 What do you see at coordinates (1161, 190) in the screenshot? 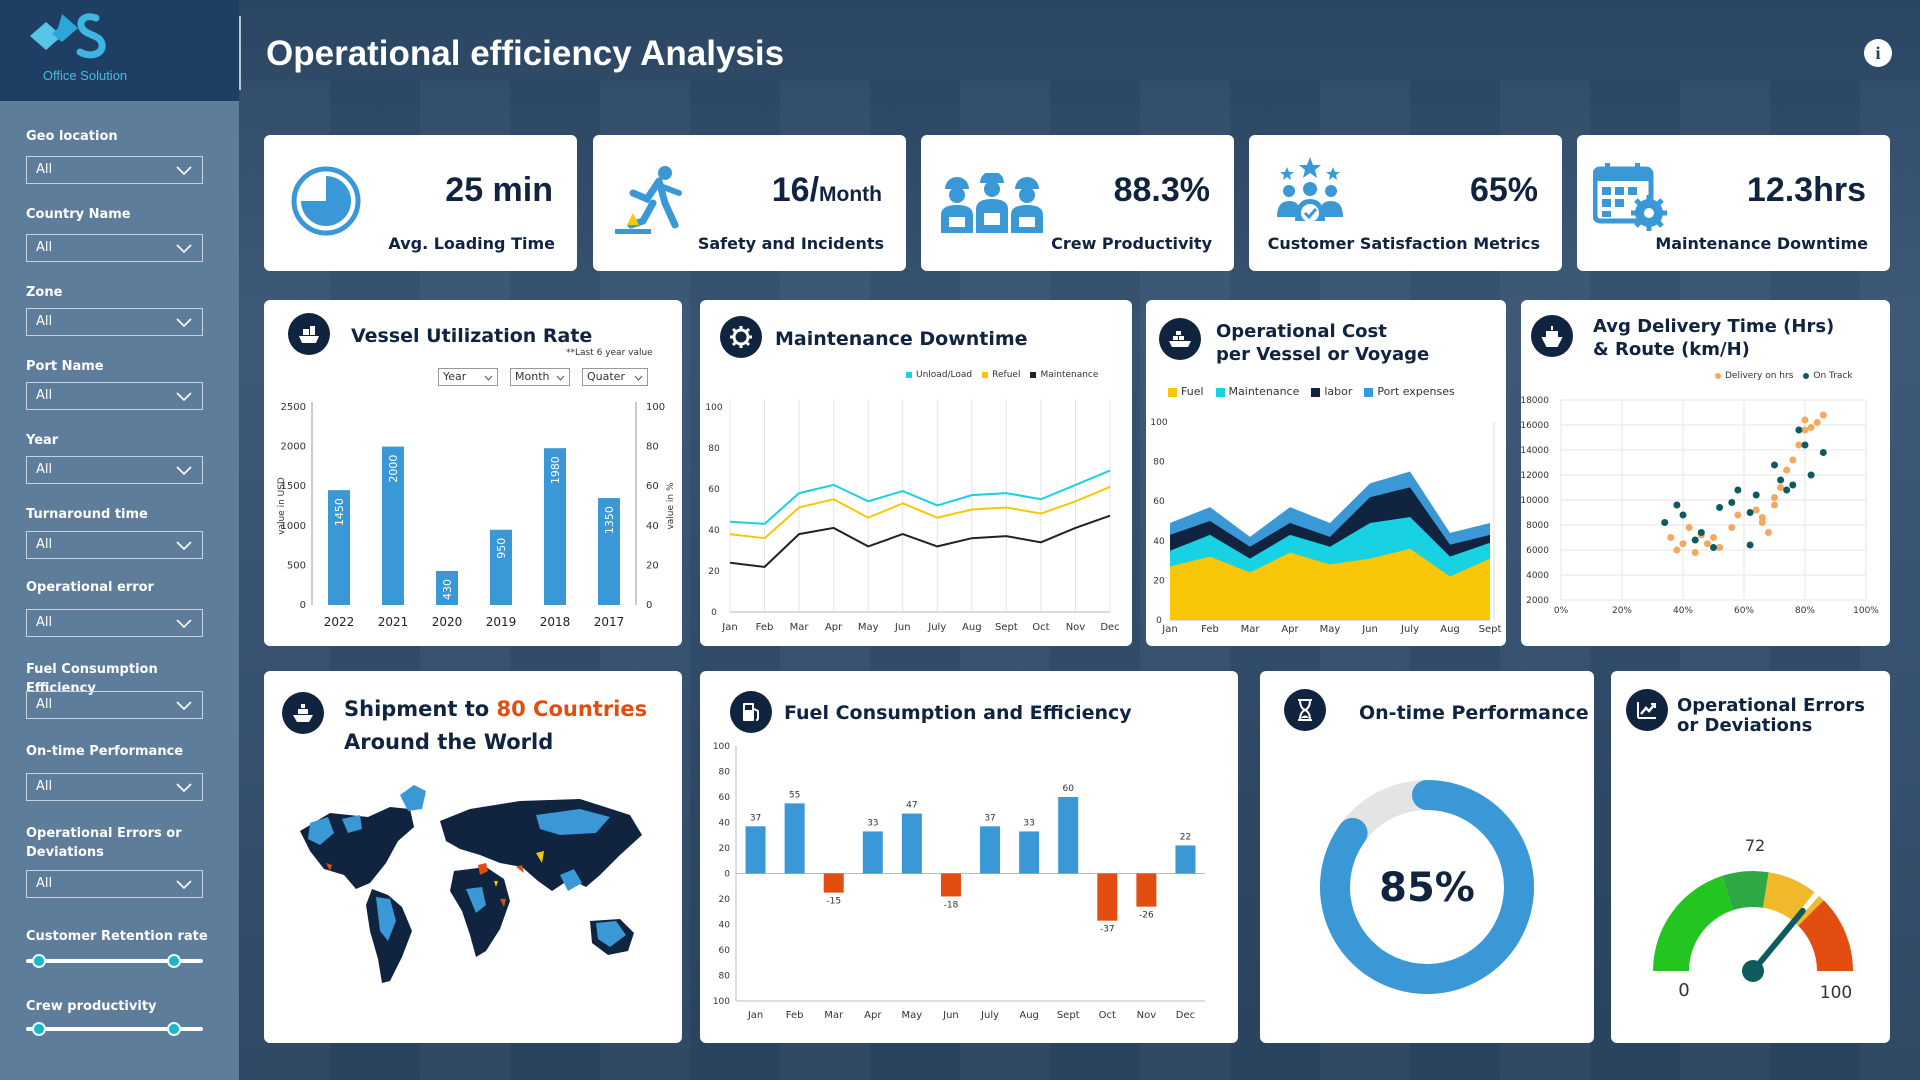
I see `kpi-value: 88.3%` at bounding box center [1161, 190].